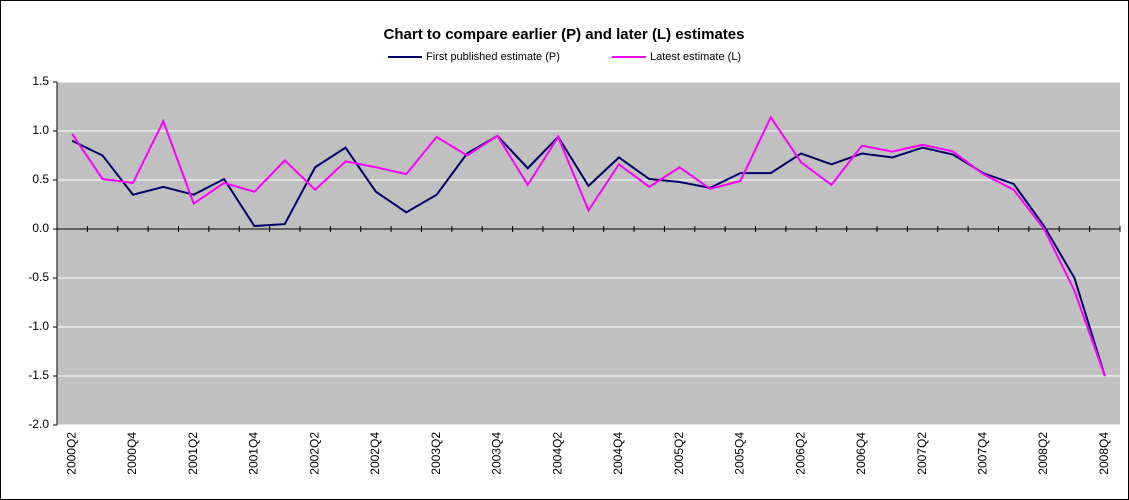 Image resolution: width=1129 pixels, height=500 pixels. What do you see at coordinates (557, 453) in the screenshot?
I see `x-tick-label: 2004Q2` at bounding box center [557, 453].